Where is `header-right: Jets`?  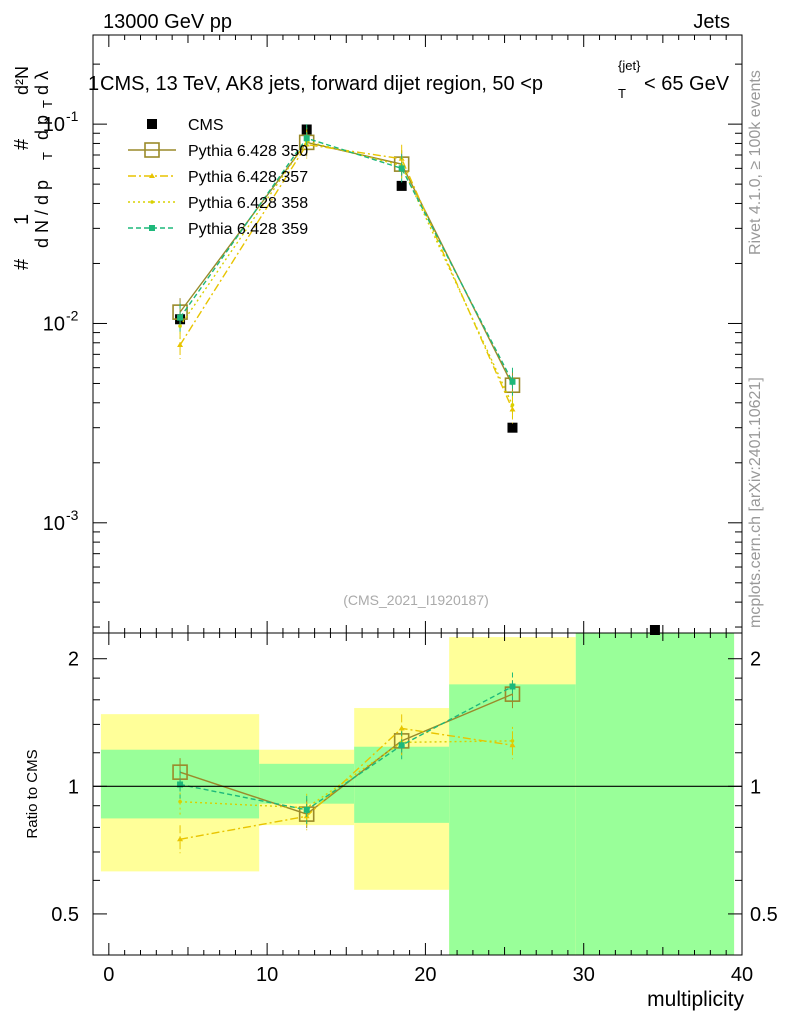 header-right: Jets is located at coordinates (711, 22).